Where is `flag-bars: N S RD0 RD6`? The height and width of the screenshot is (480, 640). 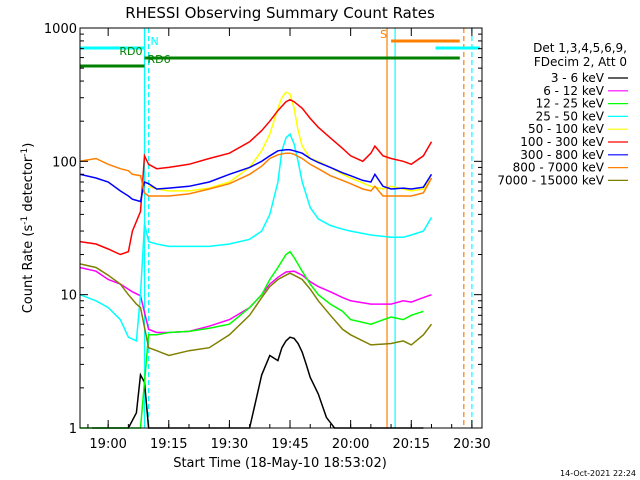 flag-bars: N S RD0 RD6 is located at coordinates (280, 48).